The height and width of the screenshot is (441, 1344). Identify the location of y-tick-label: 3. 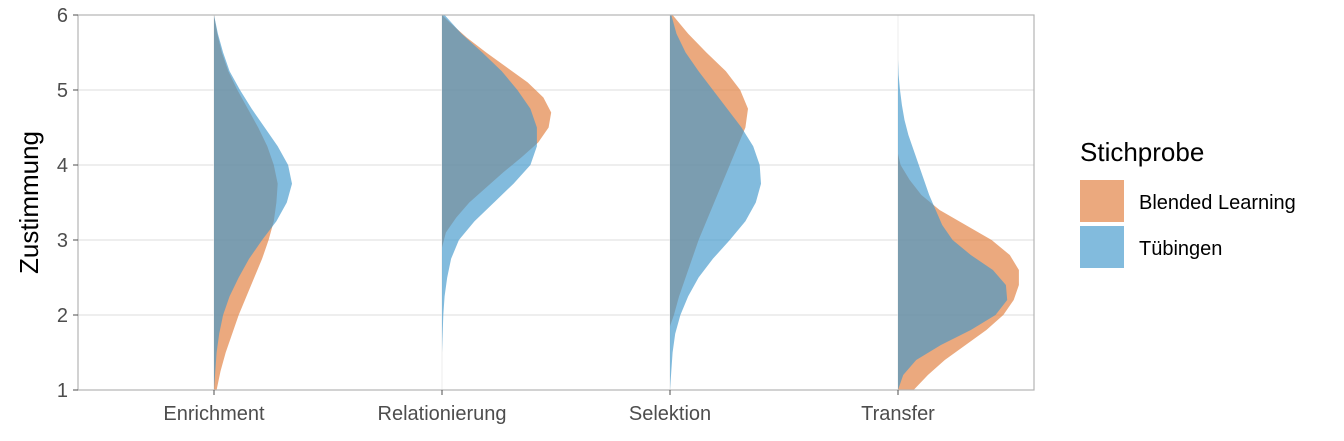
(62, 241).